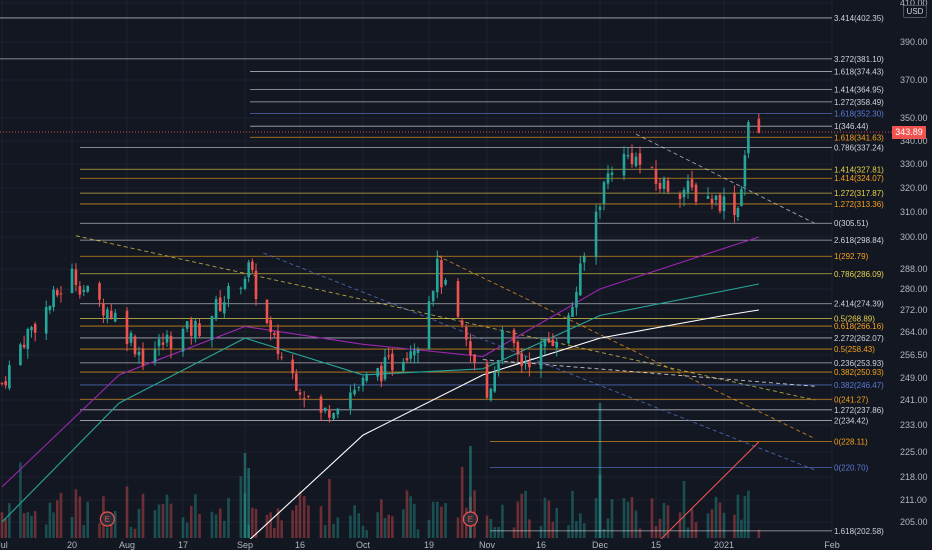 The height and width of the screenshot is (550, 932). I want to click on y-tick-label: 264.00, so click(914, 332).